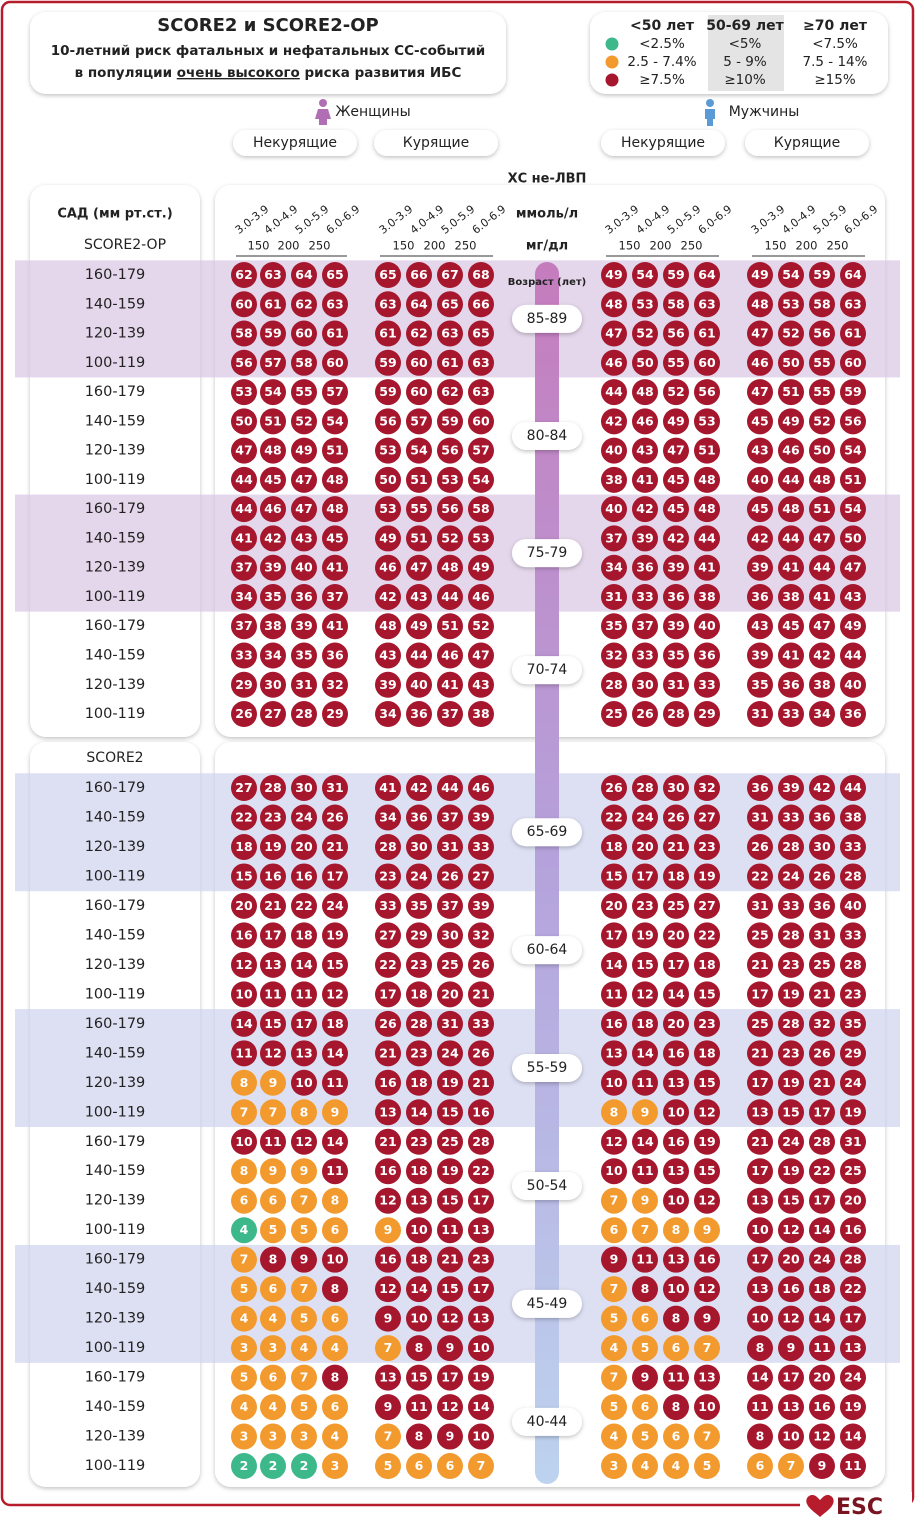 Image resolution: width=915 pixels, height=1523 pixels. What do you see at coordinates (449, 905) in the screenshot?
I see `risk-value: 37` at bounding box center [449, 905].